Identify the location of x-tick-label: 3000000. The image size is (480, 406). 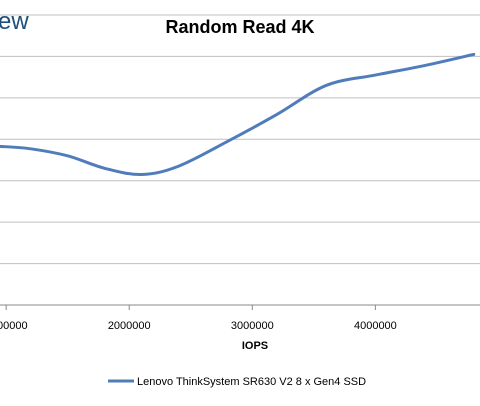
(252, 326).